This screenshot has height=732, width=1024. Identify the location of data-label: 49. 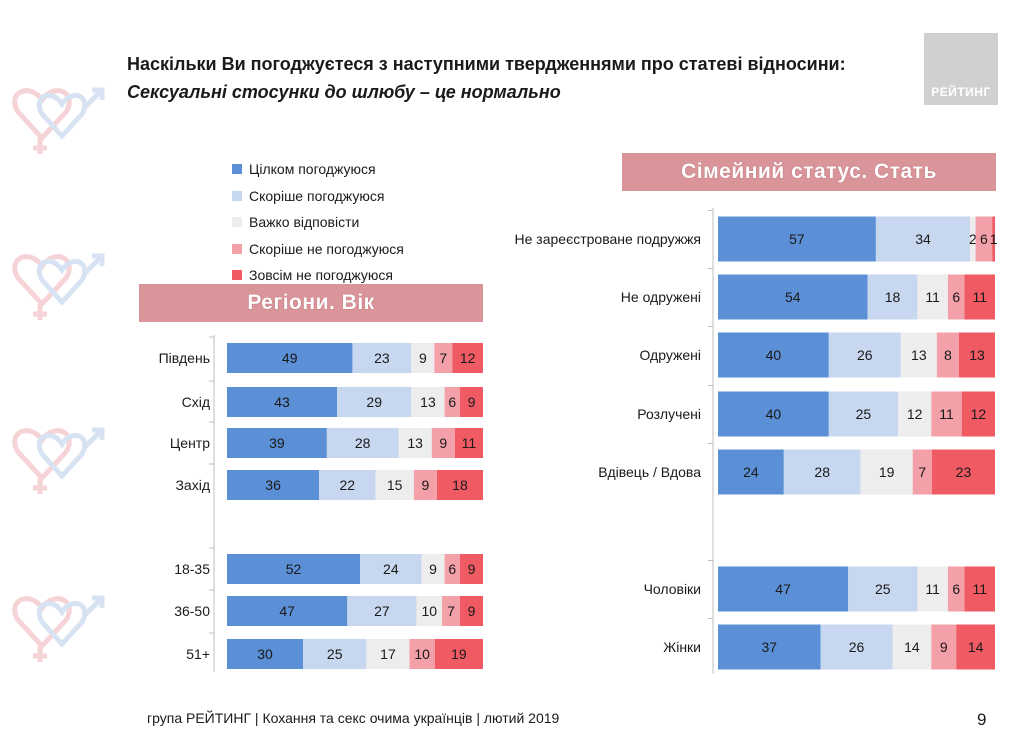
(290, 358).